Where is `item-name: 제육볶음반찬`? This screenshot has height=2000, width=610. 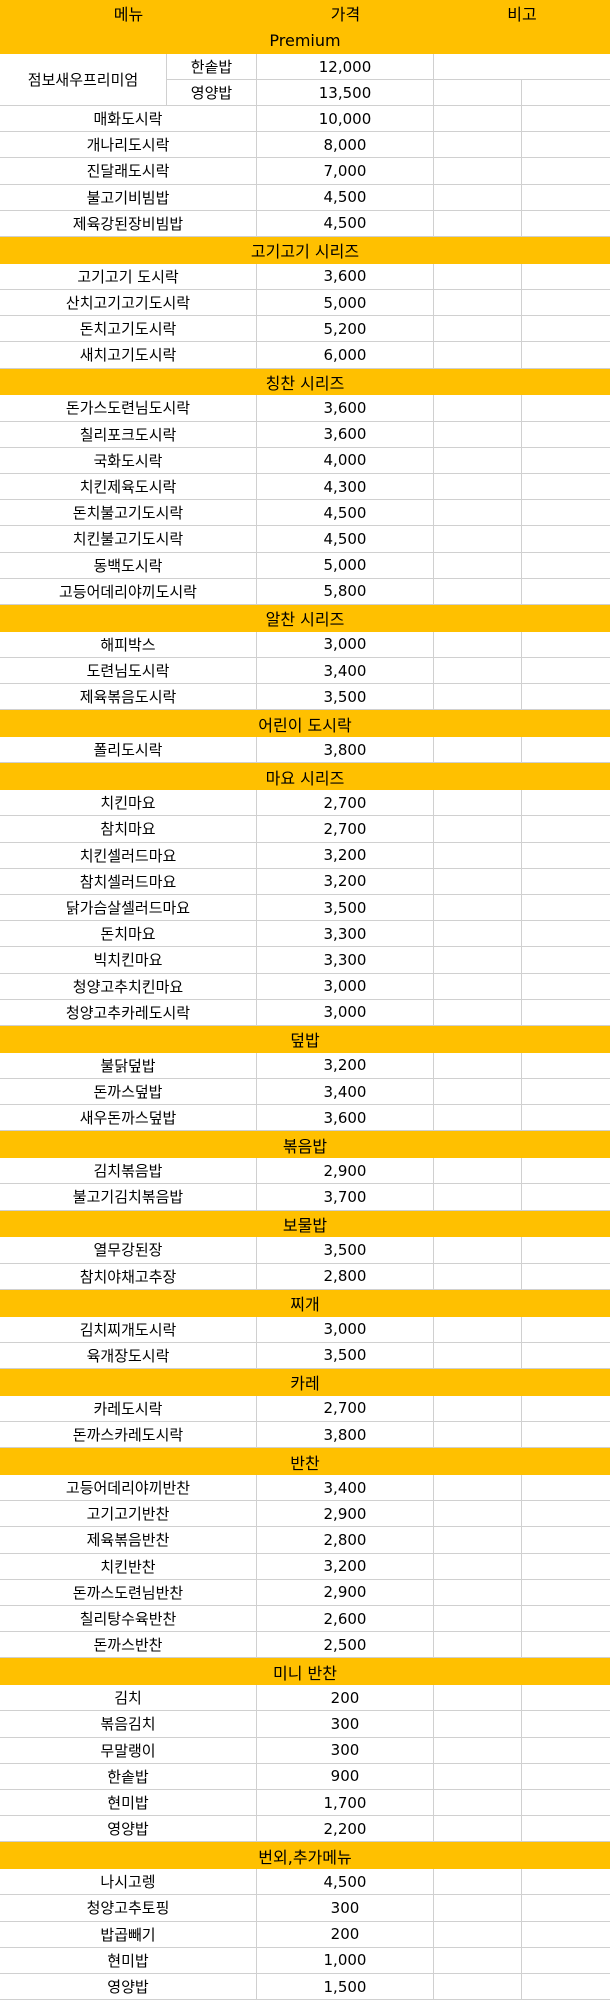 item-name: 제육볶음반찬 is located at coordinates (128, 1540).